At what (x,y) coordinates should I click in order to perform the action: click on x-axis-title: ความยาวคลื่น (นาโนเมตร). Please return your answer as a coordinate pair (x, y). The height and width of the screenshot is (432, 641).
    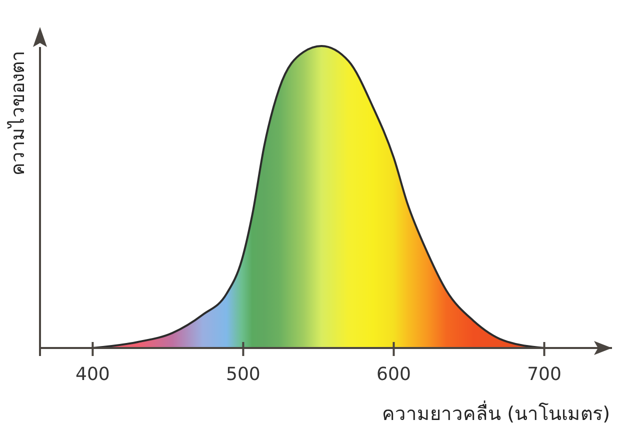
    Looking at the image, I should click on (496, 412).